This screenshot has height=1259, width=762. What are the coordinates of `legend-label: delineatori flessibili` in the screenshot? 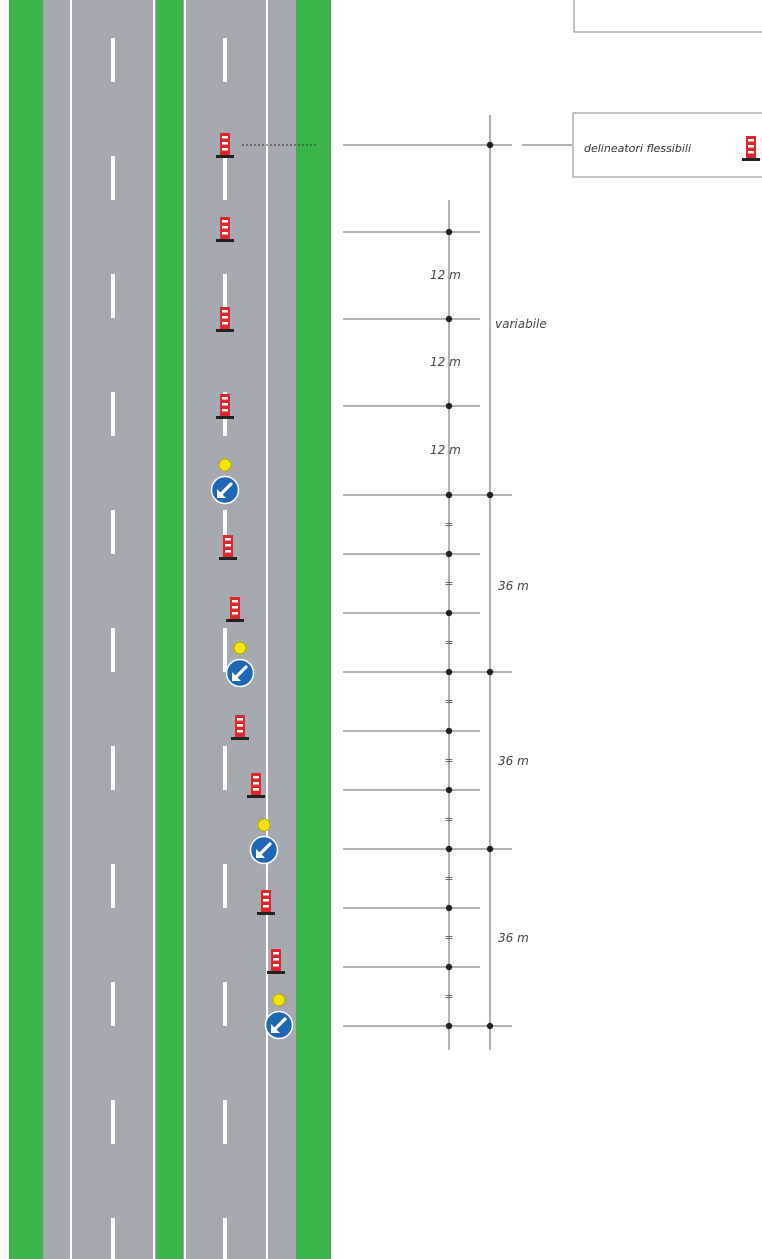 It's located at (637, 148).